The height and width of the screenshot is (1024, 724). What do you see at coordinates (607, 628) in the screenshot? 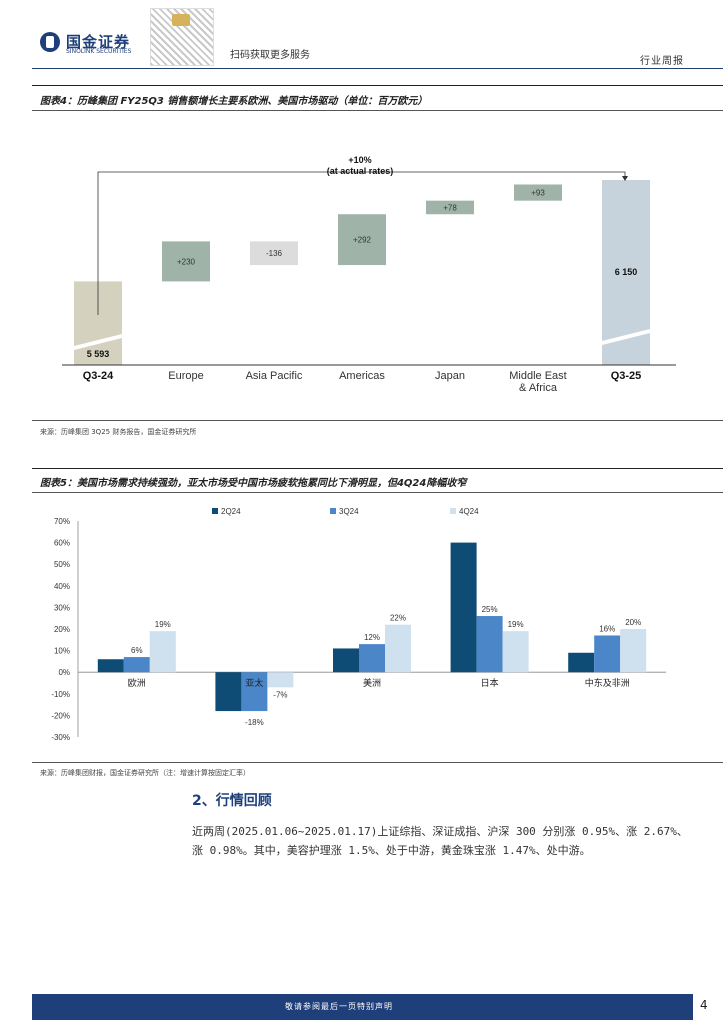
I see `bar-value-label: 16%` at bounding box center [607, 628].